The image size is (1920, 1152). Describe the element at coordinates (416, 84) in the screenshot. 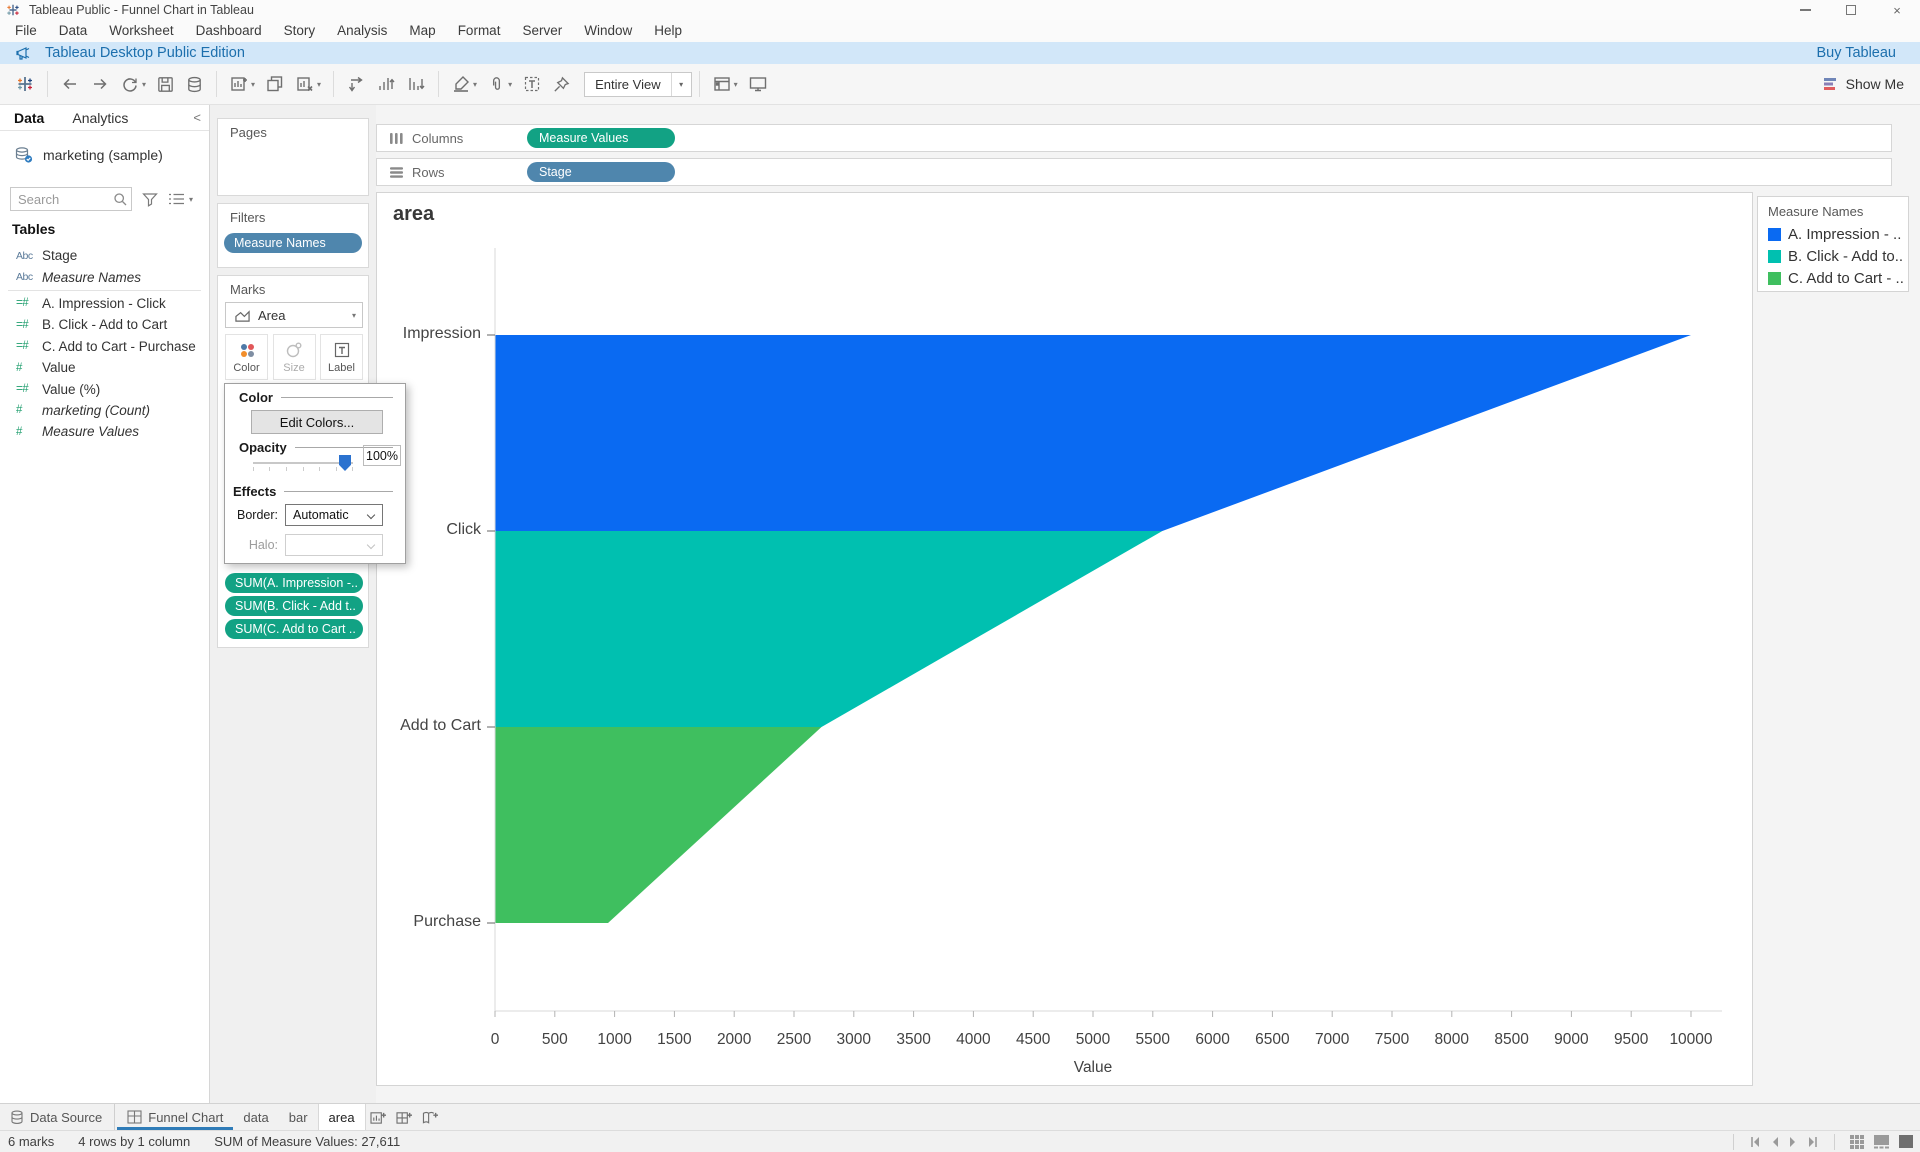

I see `sort-descending-icon` at that location.